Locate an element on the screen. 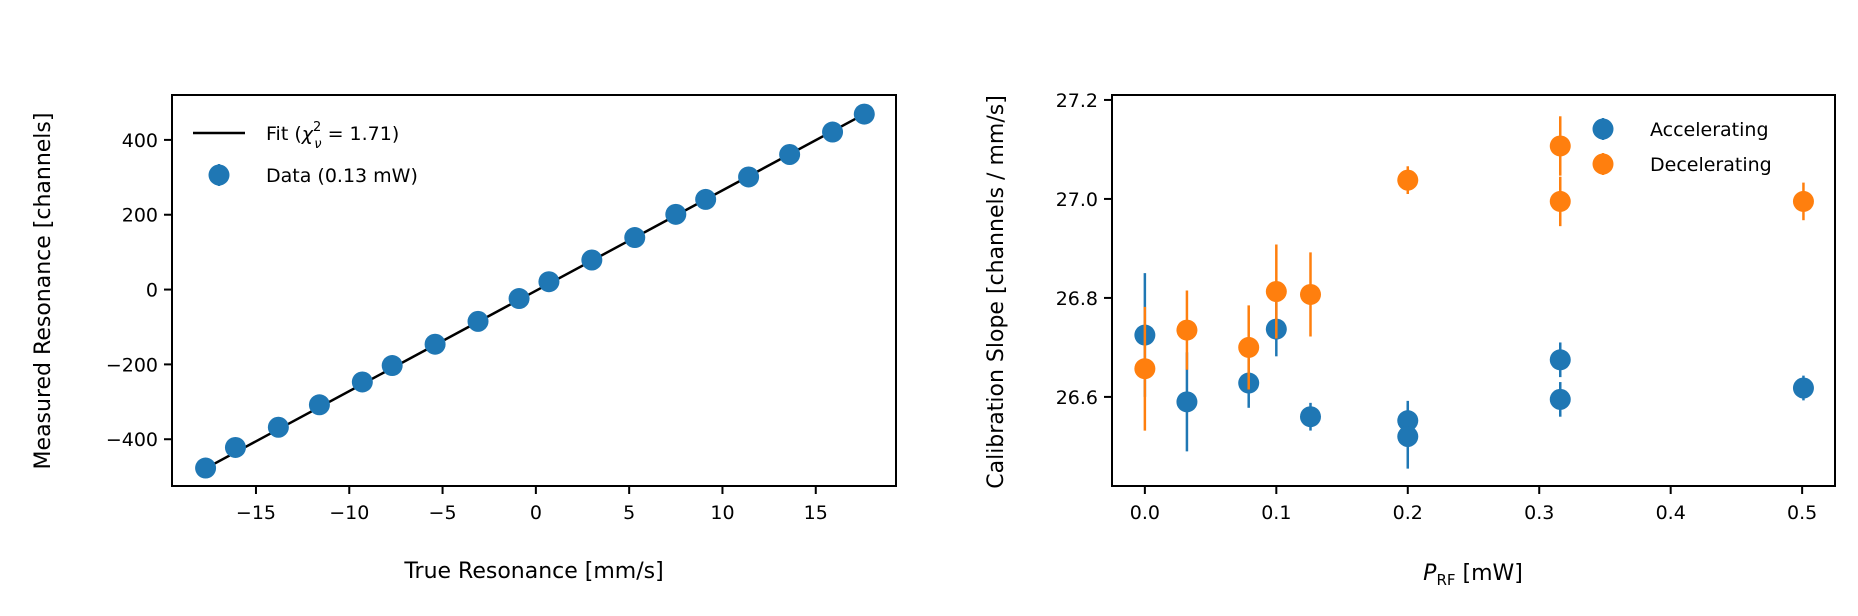 This screenshot has width=1858, height=616. left-x-tick-label: −10 is located at coordinates (349, 513).